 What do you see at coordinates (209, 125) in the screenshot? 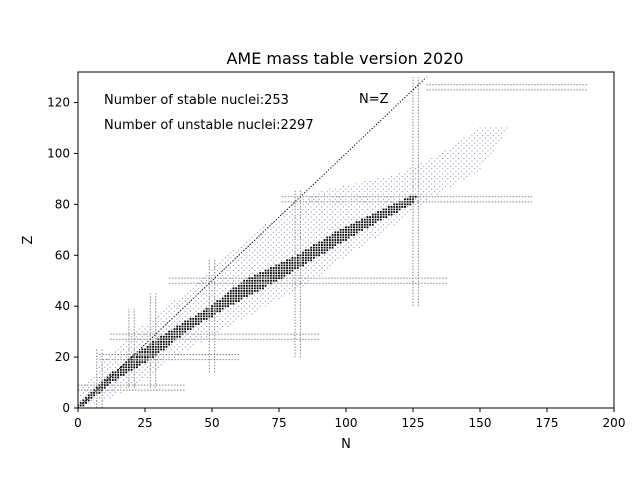
I see `unstable-count-annotation: Number of unstable nuclei:2297` at bounding box center [209, 125].